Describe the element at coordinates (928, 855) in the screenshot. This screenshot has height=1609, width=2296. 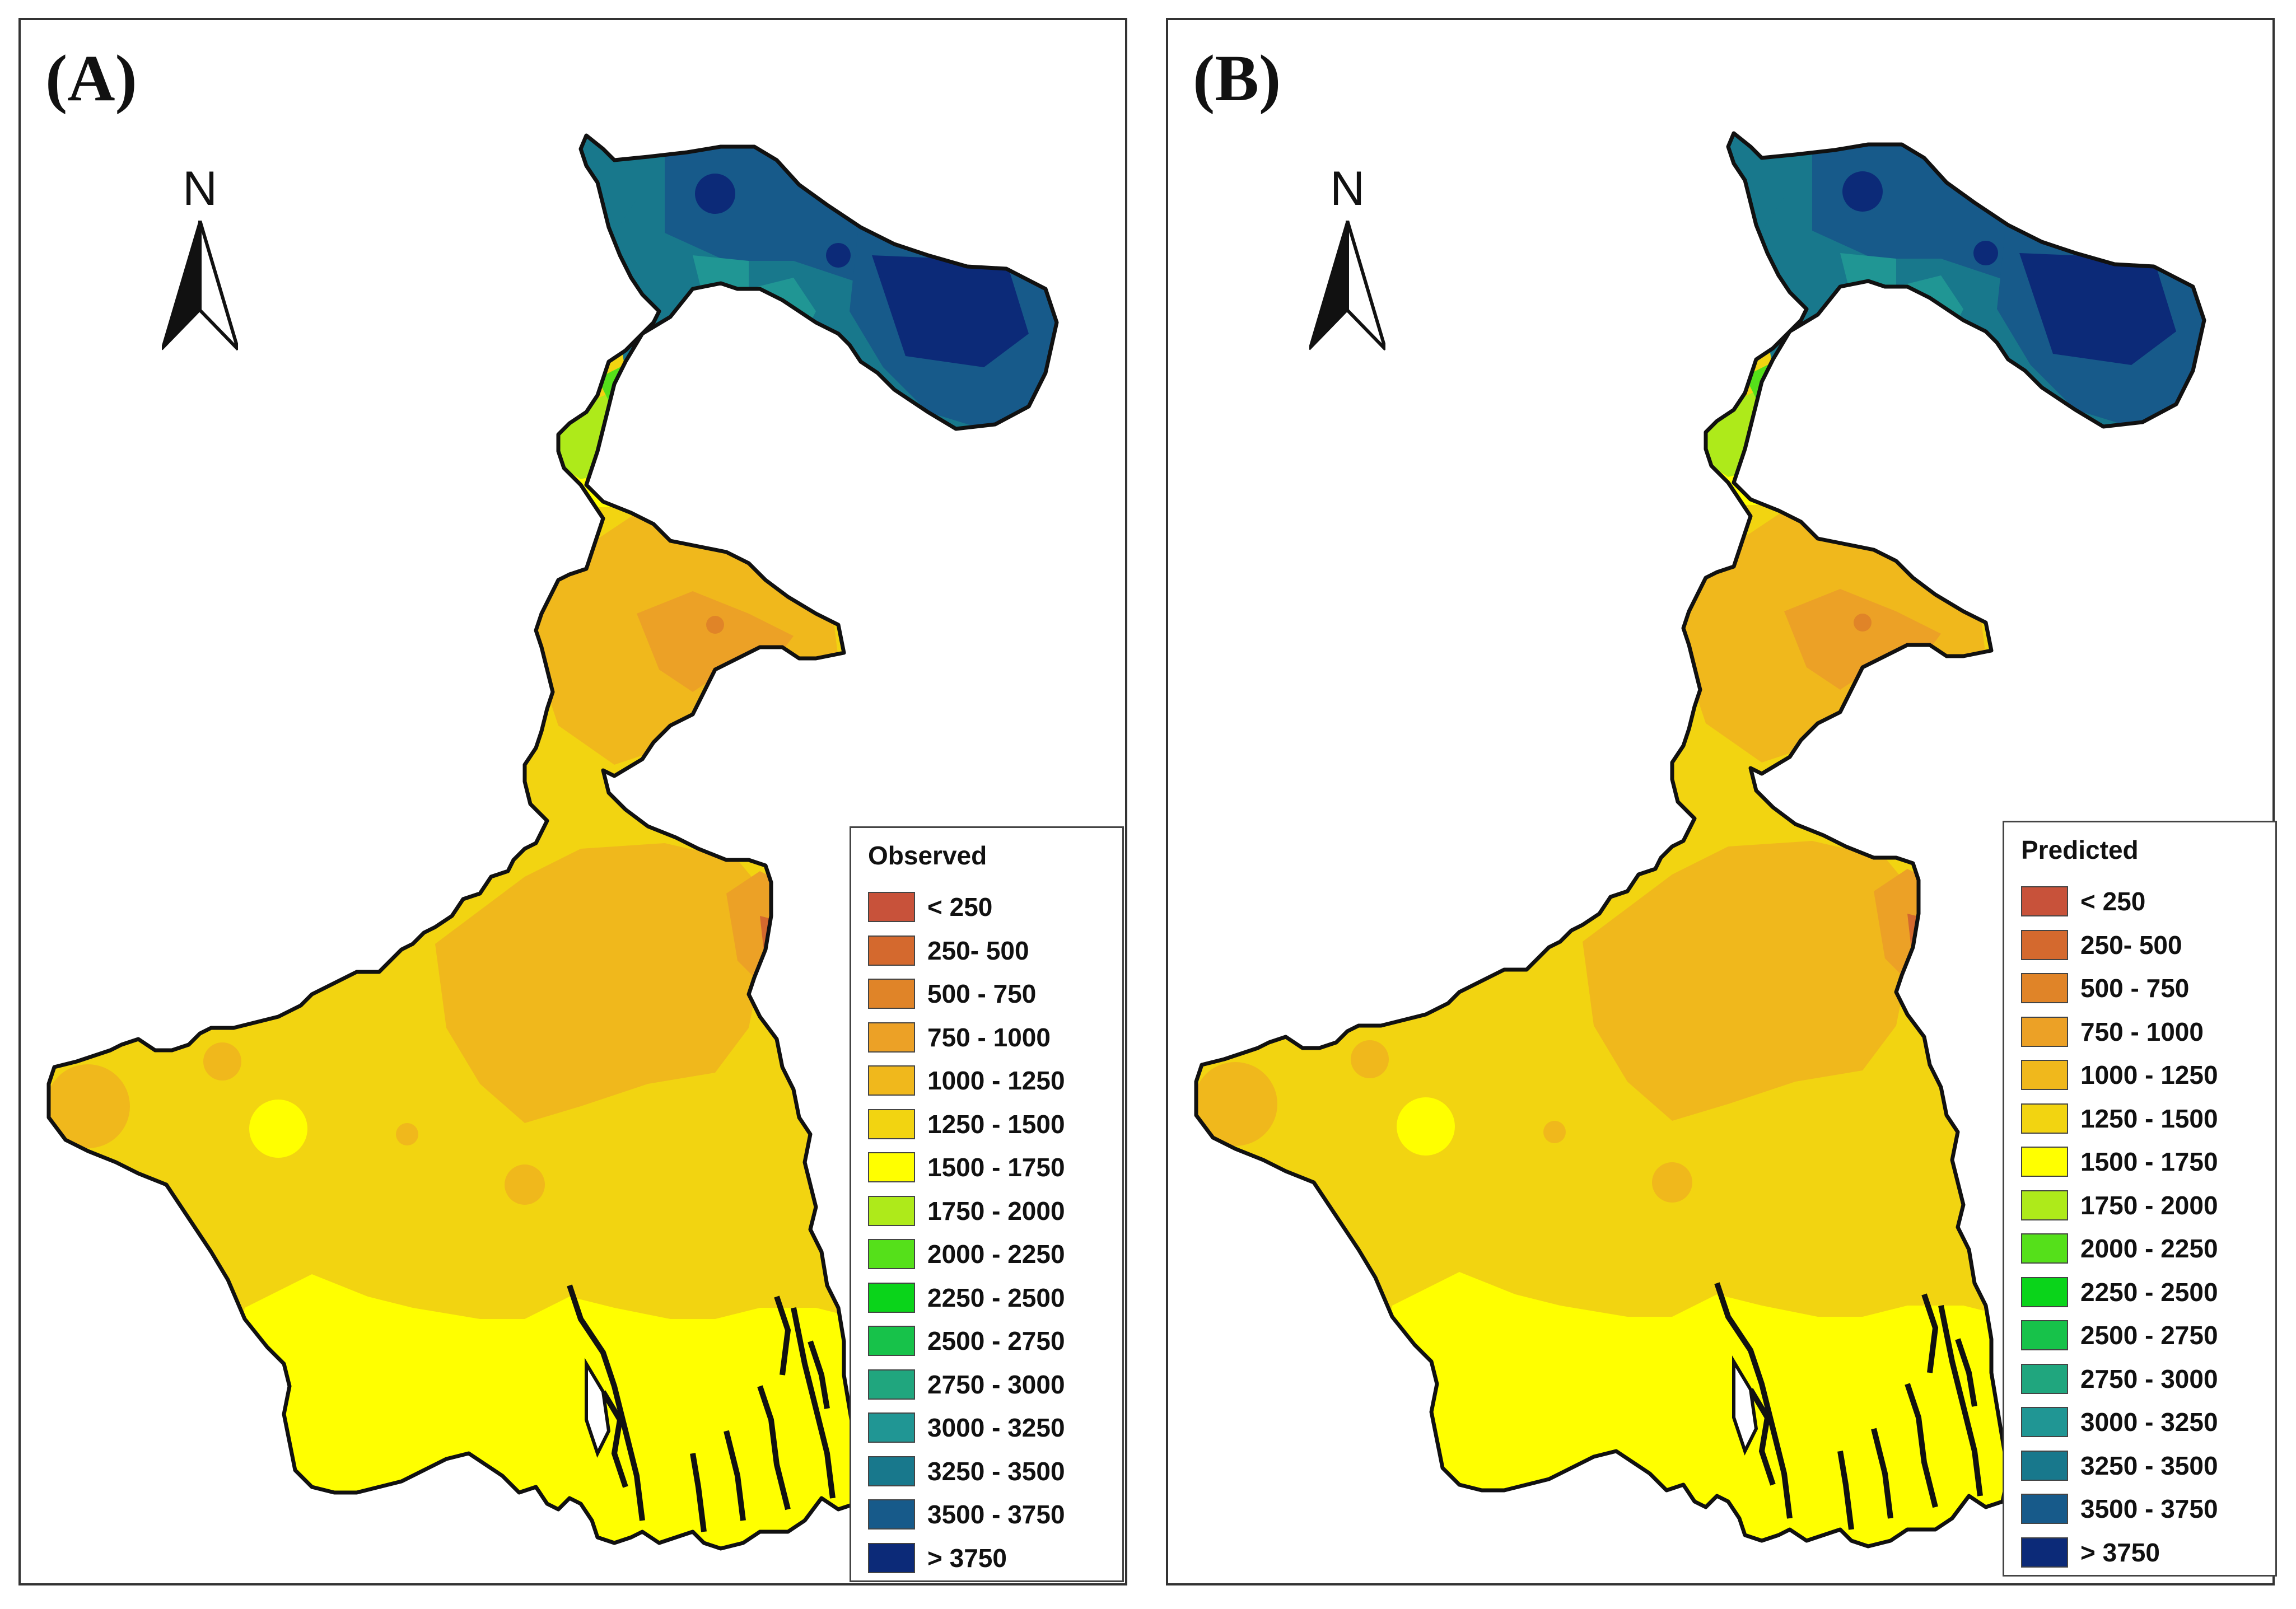
I see `legend-title: Observed` at that location.